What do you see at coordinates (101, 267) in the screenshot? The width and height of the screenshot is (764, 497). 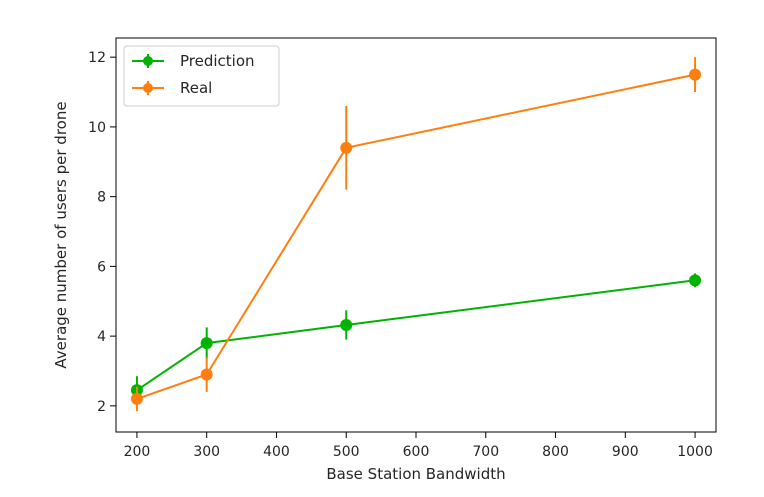 I see `y-tick-label: 6` at bounding box center [101, 267].